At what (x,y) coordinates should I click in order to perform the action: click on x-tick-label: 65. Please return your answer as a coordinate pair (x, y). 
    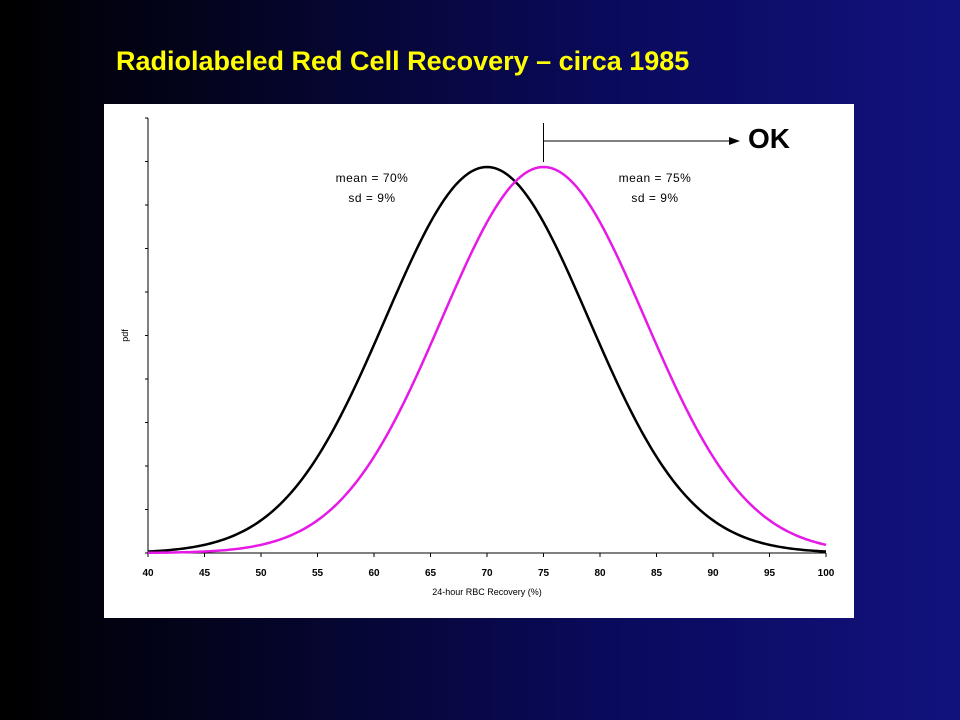
    Looking at the image, I should click on (431, 573).